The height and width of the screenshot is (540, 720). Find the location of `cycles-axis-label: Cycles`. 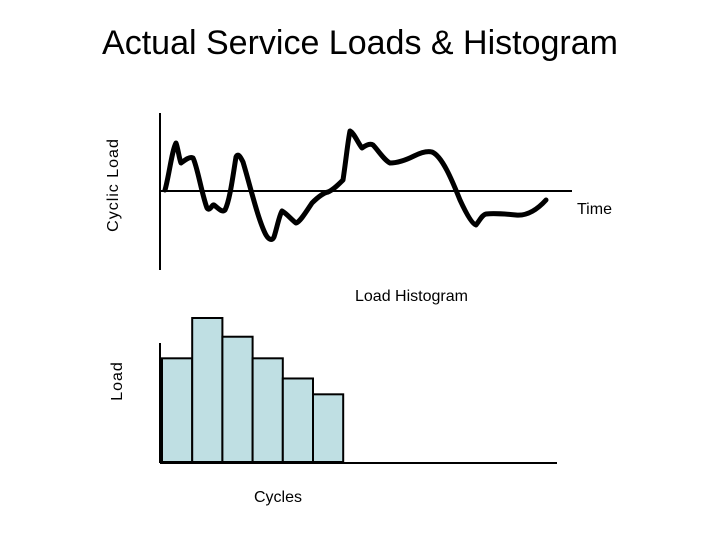

cycles-axis-label: Cycles is located at coordinates (278, 497).